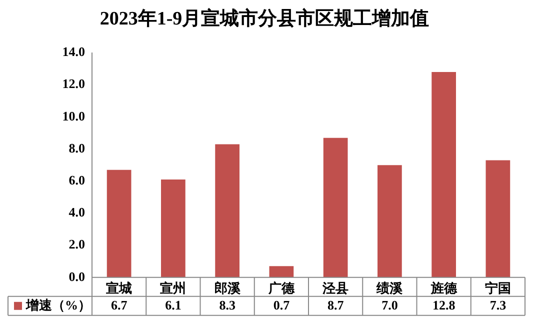 Image resolution: width=539 pixels, height=325 pixels. Describe the element at coordinates (76, 148) in the screenshot. I see `y-tick-label: 8.0` at that location.